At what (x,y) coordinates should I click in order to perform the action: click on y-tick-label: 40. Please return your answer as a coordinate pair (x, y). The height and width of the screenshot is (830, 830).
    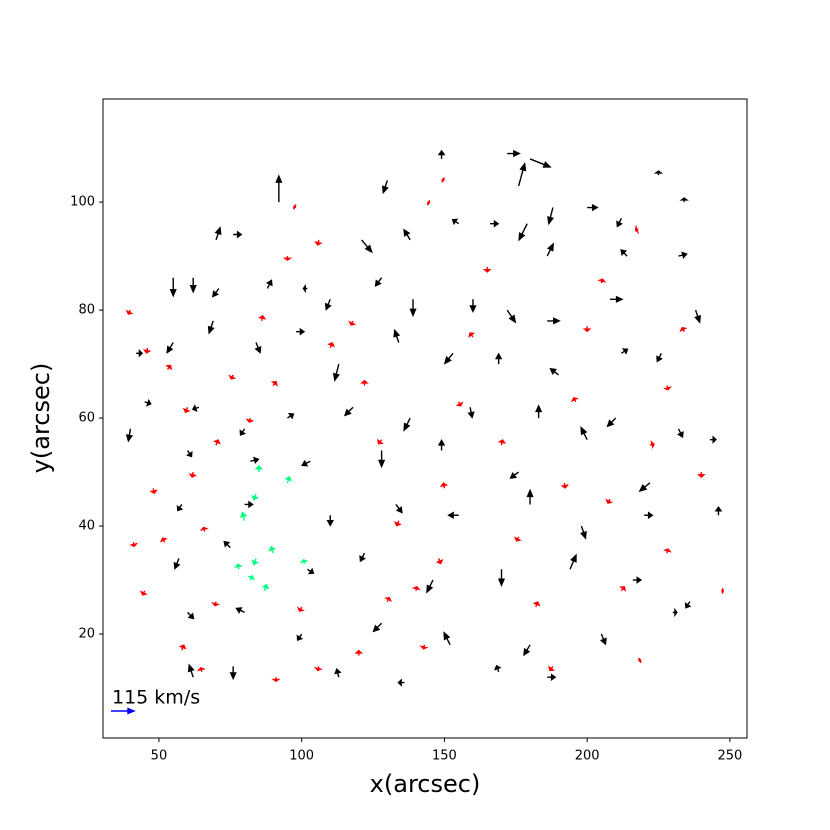
    Looking at the image, I should click on (86, 526).